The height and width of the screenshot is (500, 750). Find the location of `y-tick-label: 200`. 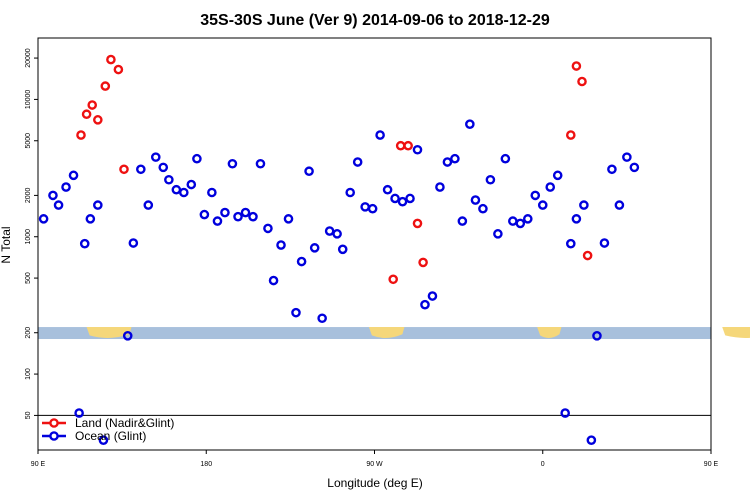

y-tick-label: 200 is located at coordinates (28, 333).